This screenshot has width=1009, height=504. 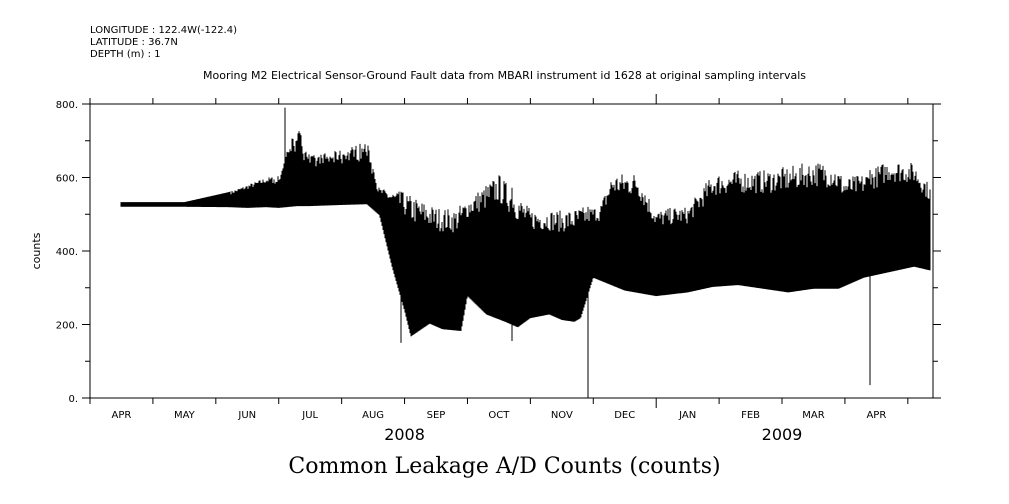 I want to click on longitude-label: LONGITUDE : 122.4W(-122.4), so click(x=163, y=30).